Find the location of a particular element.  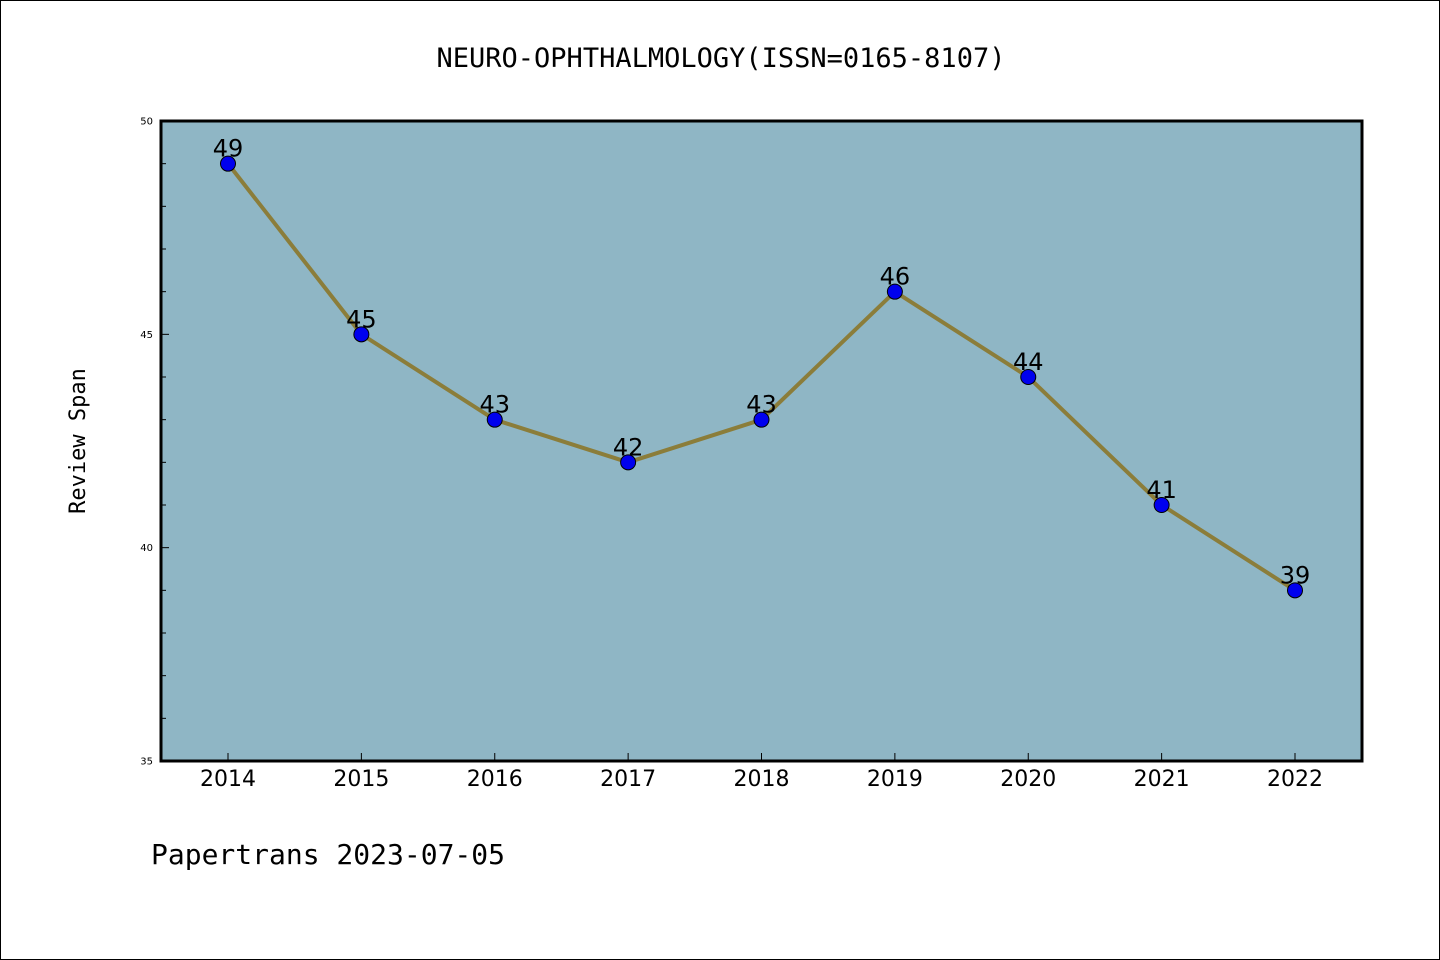

y-tick-label: 50 is located at coordinates (146, 122).